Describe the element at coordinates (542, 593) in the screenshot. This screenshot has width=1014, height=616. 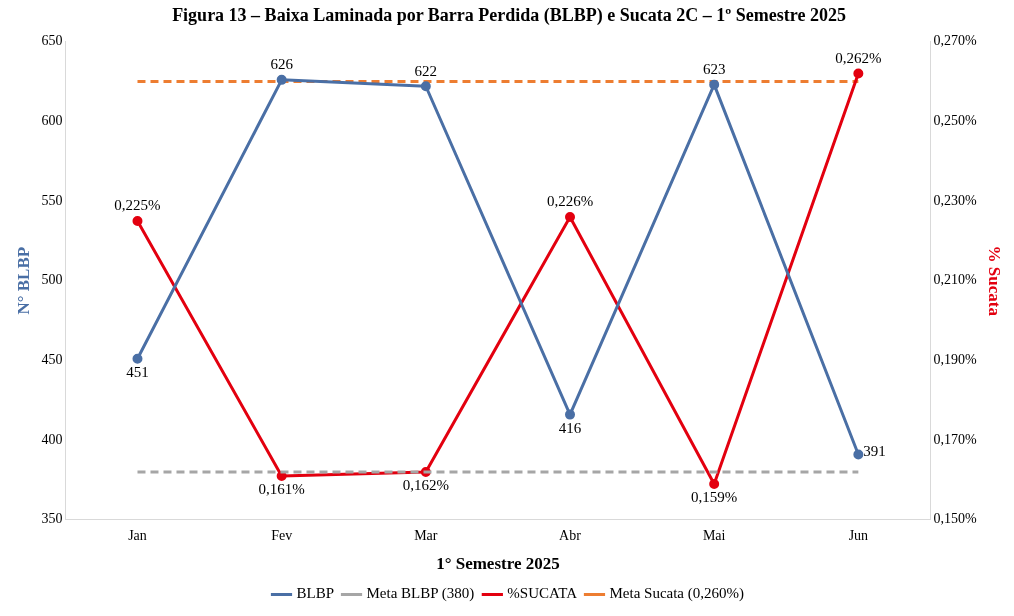
I see `legend-label: %SUCATA` at that location.